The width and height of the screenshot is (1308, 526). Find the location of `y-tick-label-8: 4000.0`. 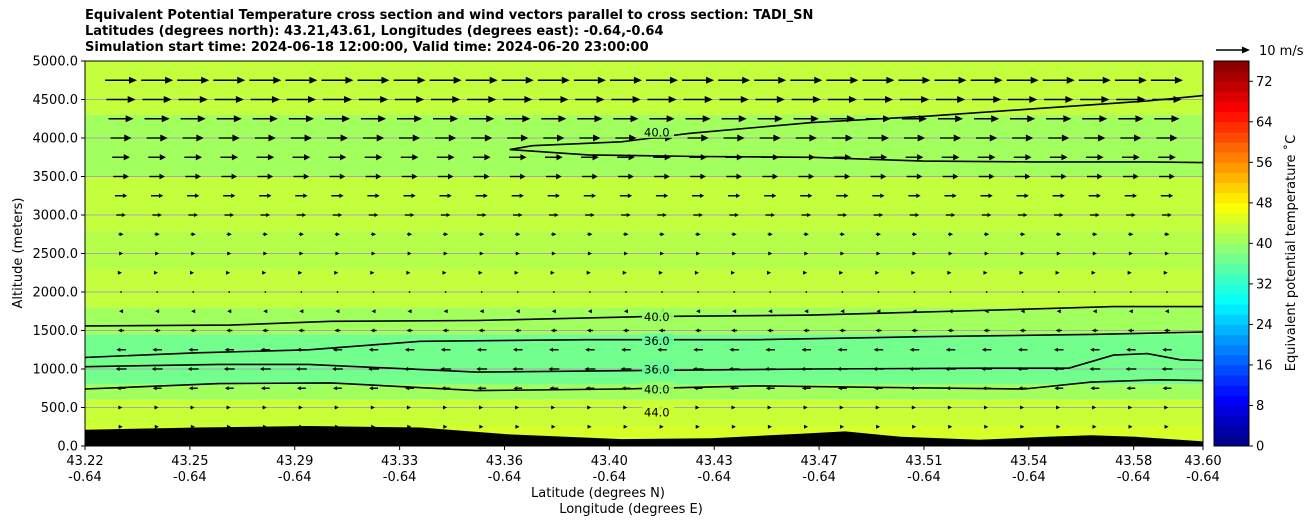

y-tick-label-8: 4000.0 is located at coordinates (56, 139).